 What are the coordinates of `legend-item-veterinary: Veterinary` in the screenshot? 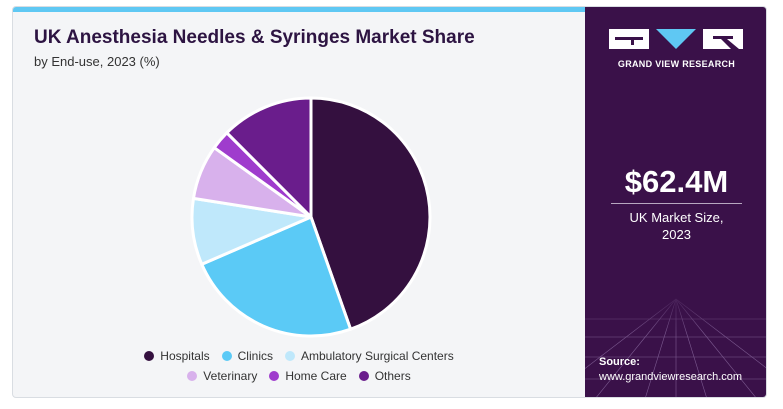 It's located at (222, 376).